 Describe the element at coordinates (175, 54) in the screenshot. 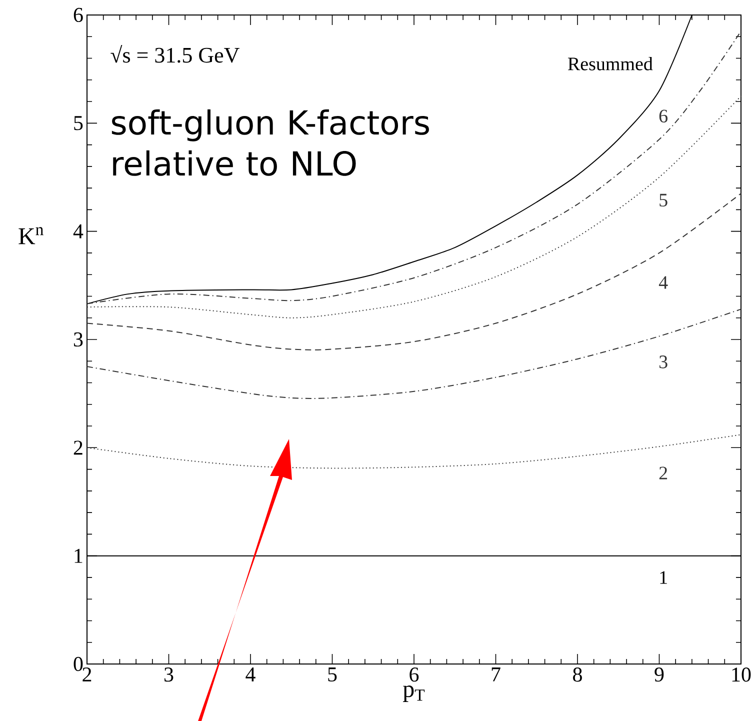

I see `annotation: √s = 31.5 GeV` at that location.